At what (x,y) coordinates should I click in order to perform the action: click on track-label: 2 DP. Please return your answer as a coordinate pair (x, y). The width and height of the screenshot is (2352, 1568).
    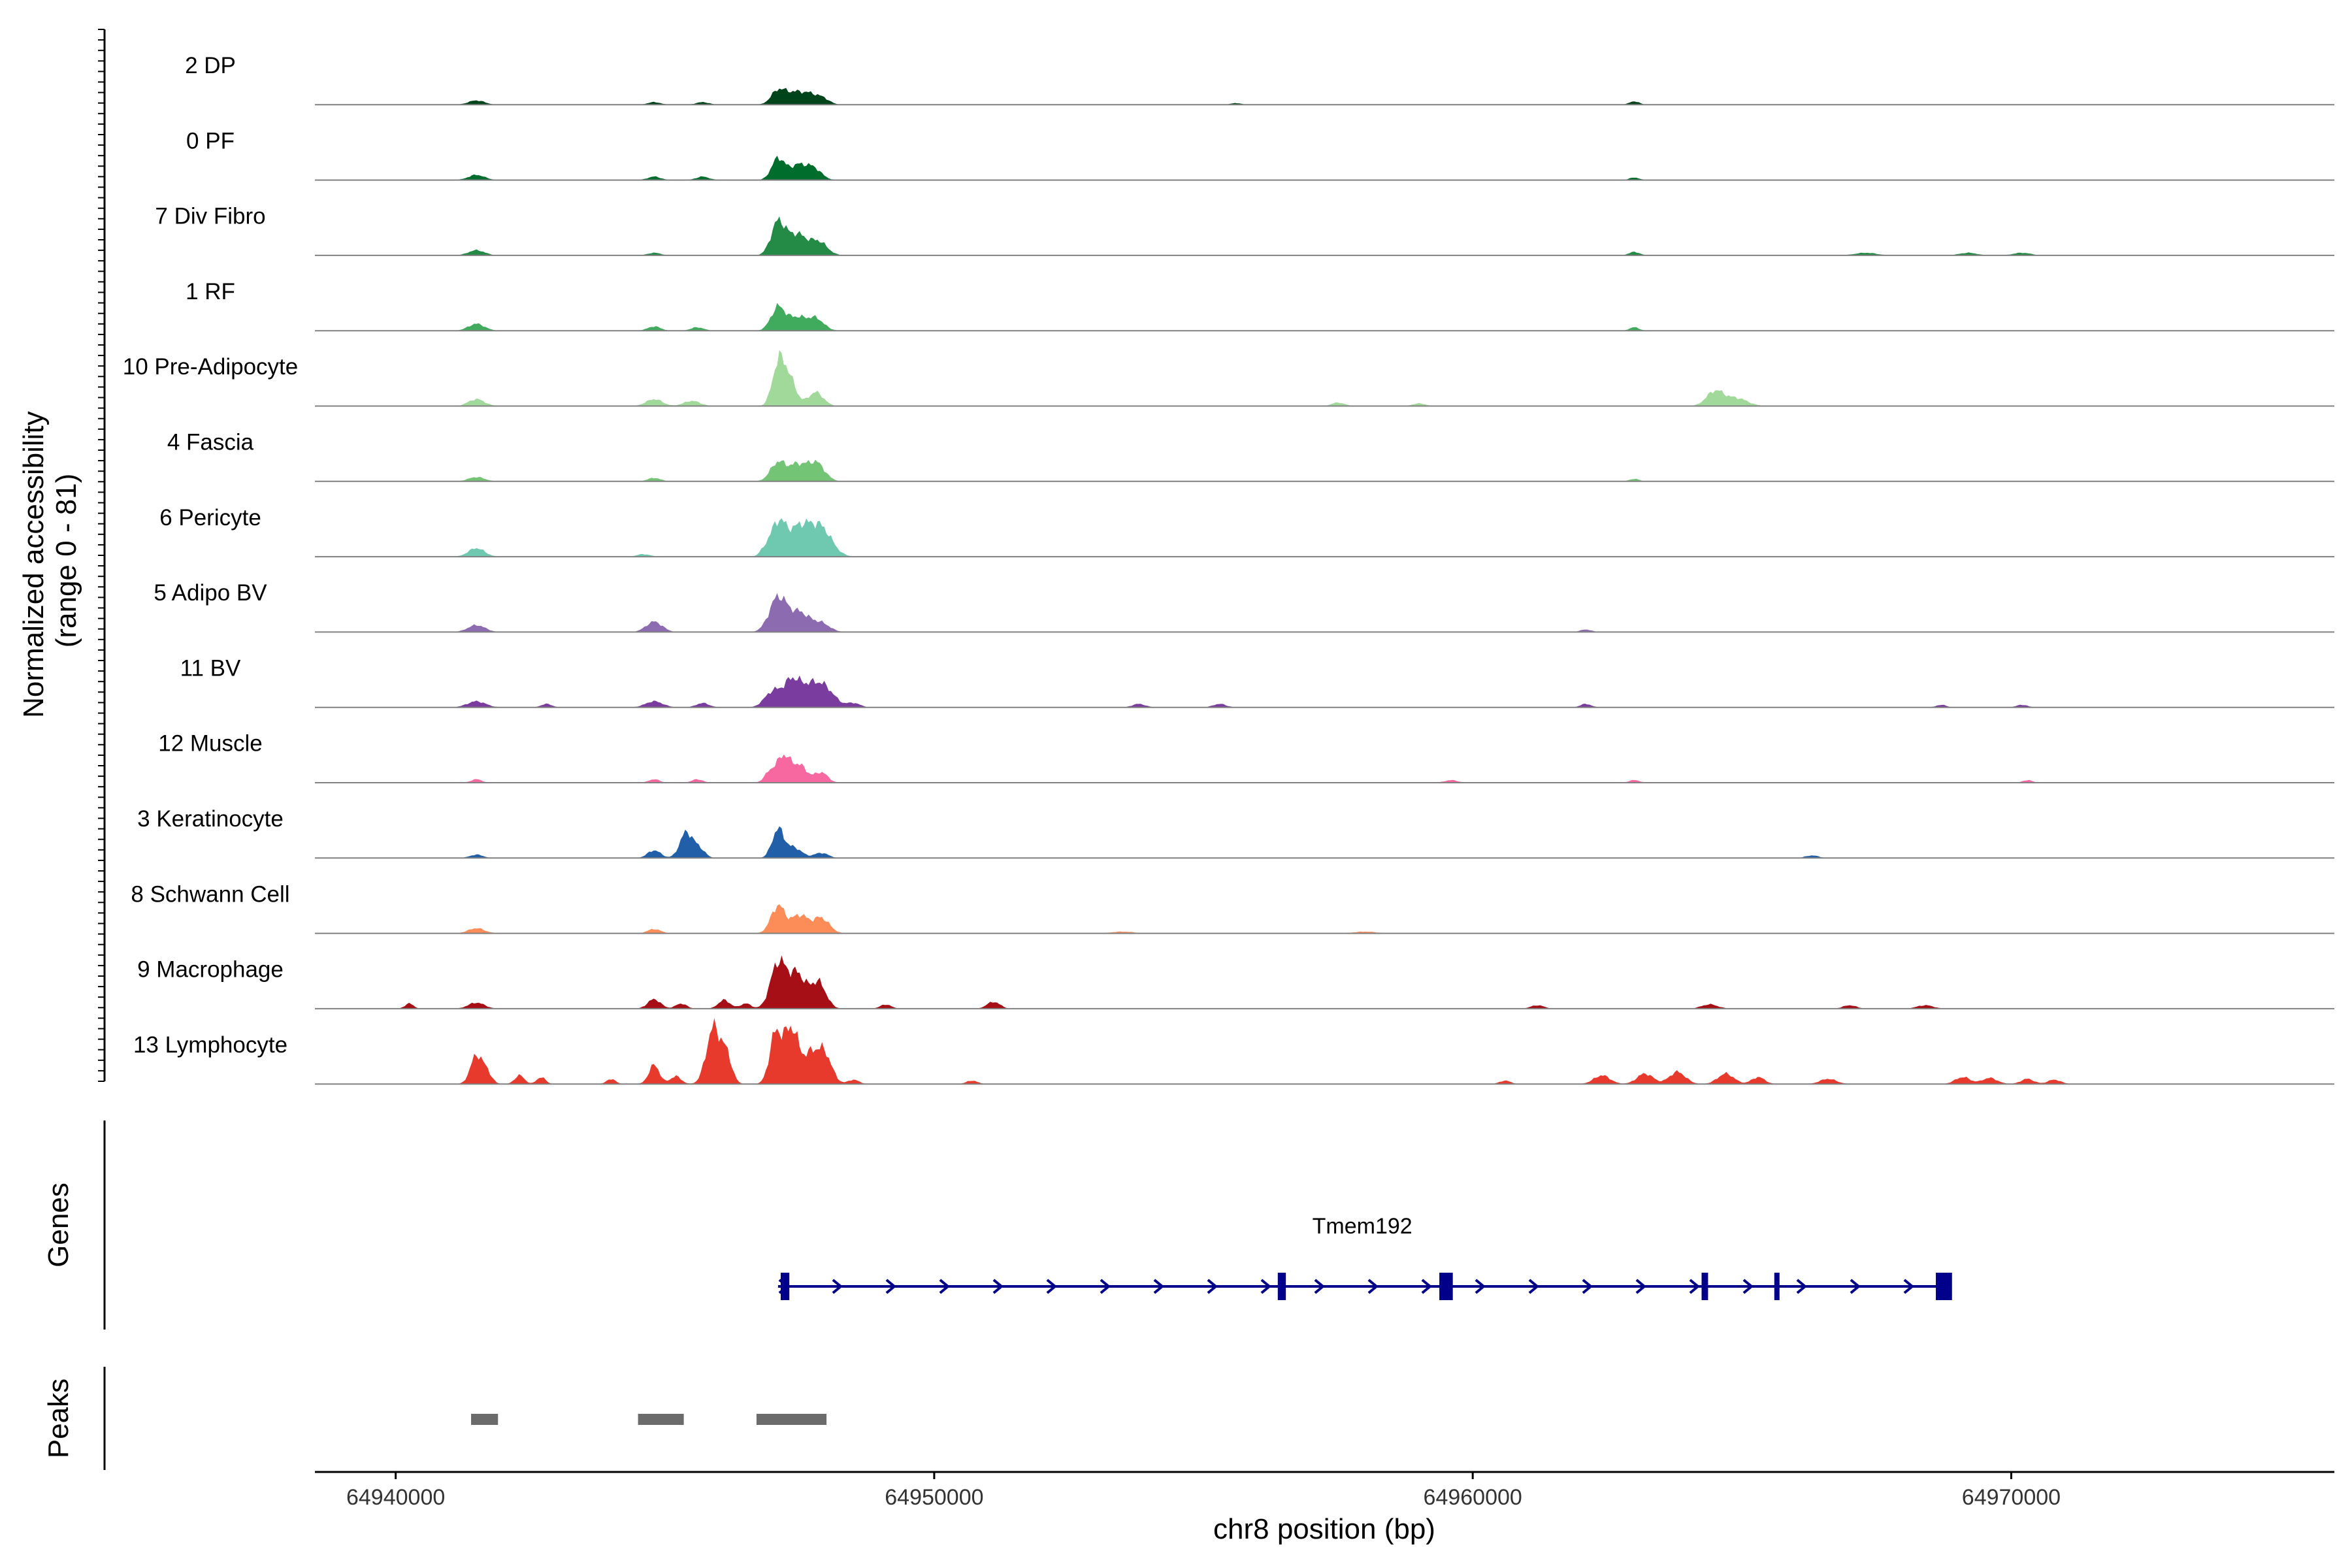
    Looking at the image, I should click on (210, 65).